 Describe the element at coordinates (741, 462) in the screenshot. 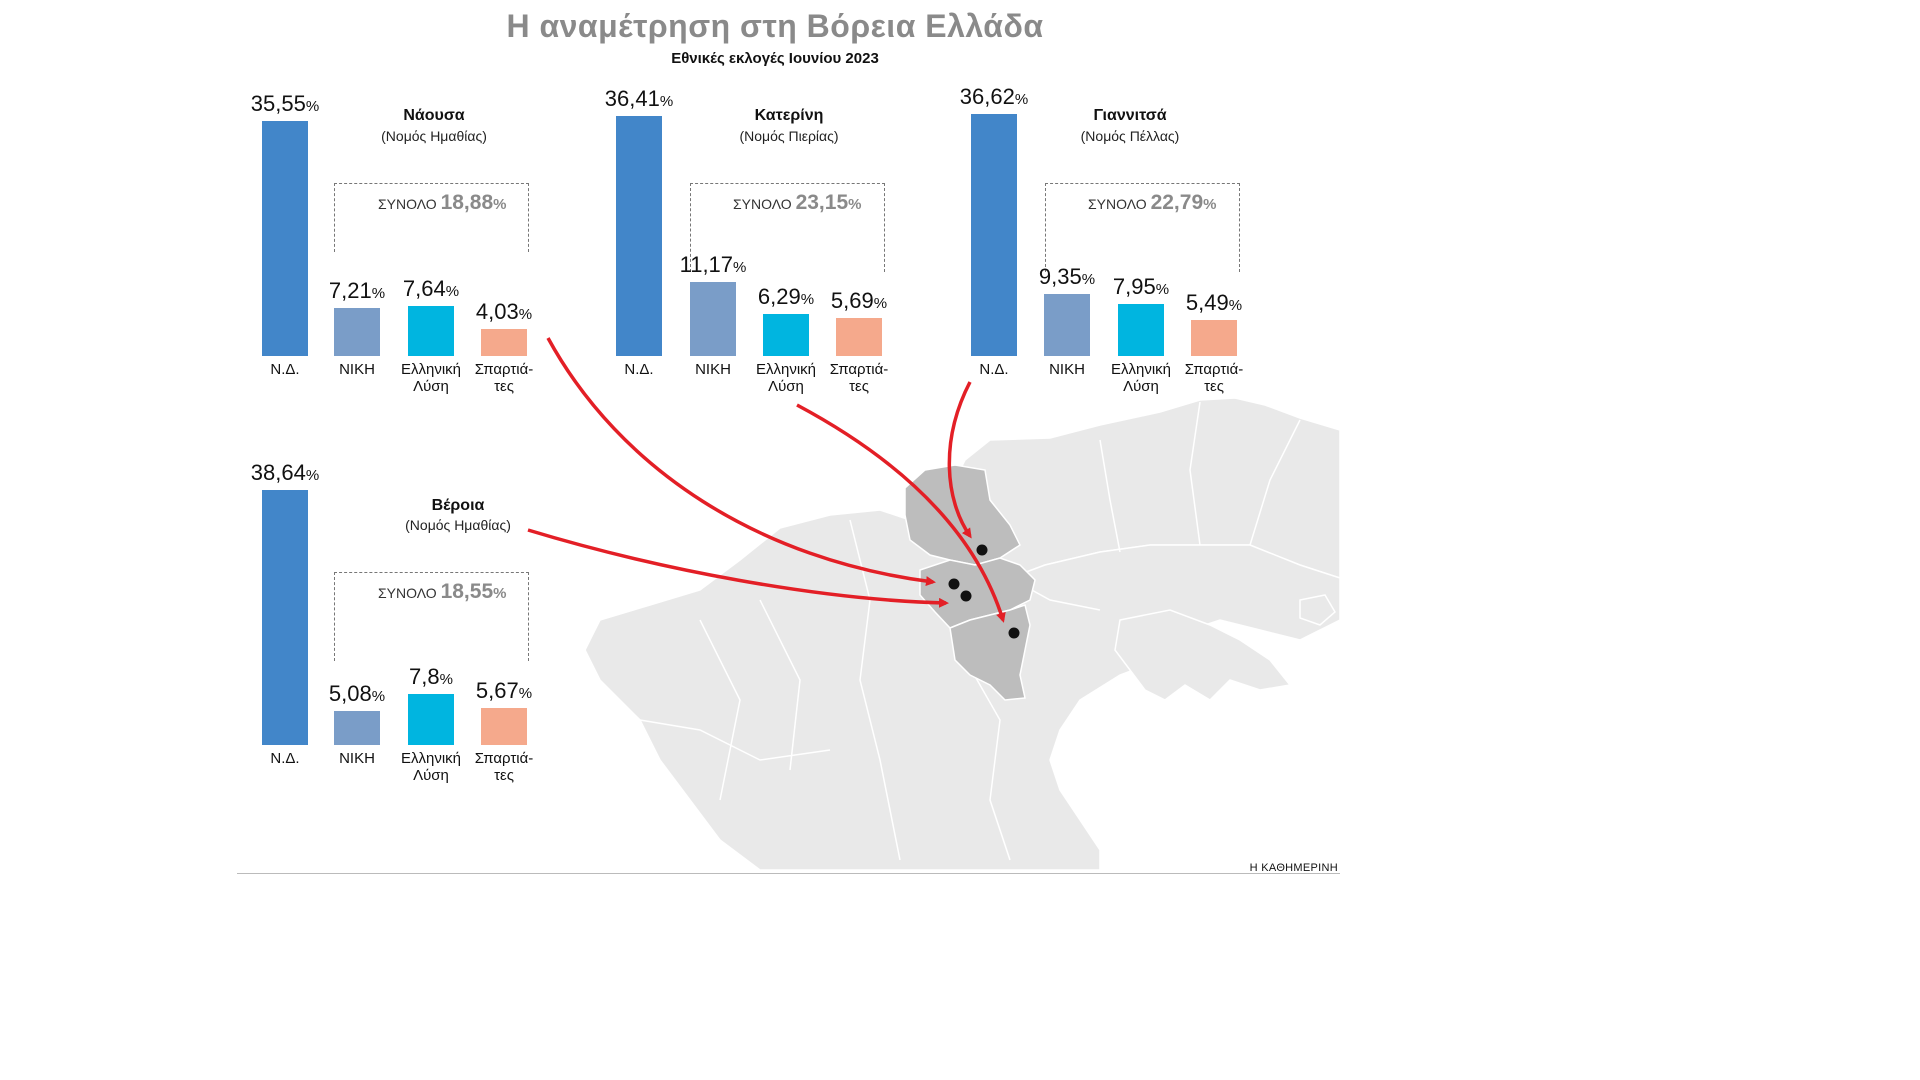

I see `arrow-naousa` at that location.